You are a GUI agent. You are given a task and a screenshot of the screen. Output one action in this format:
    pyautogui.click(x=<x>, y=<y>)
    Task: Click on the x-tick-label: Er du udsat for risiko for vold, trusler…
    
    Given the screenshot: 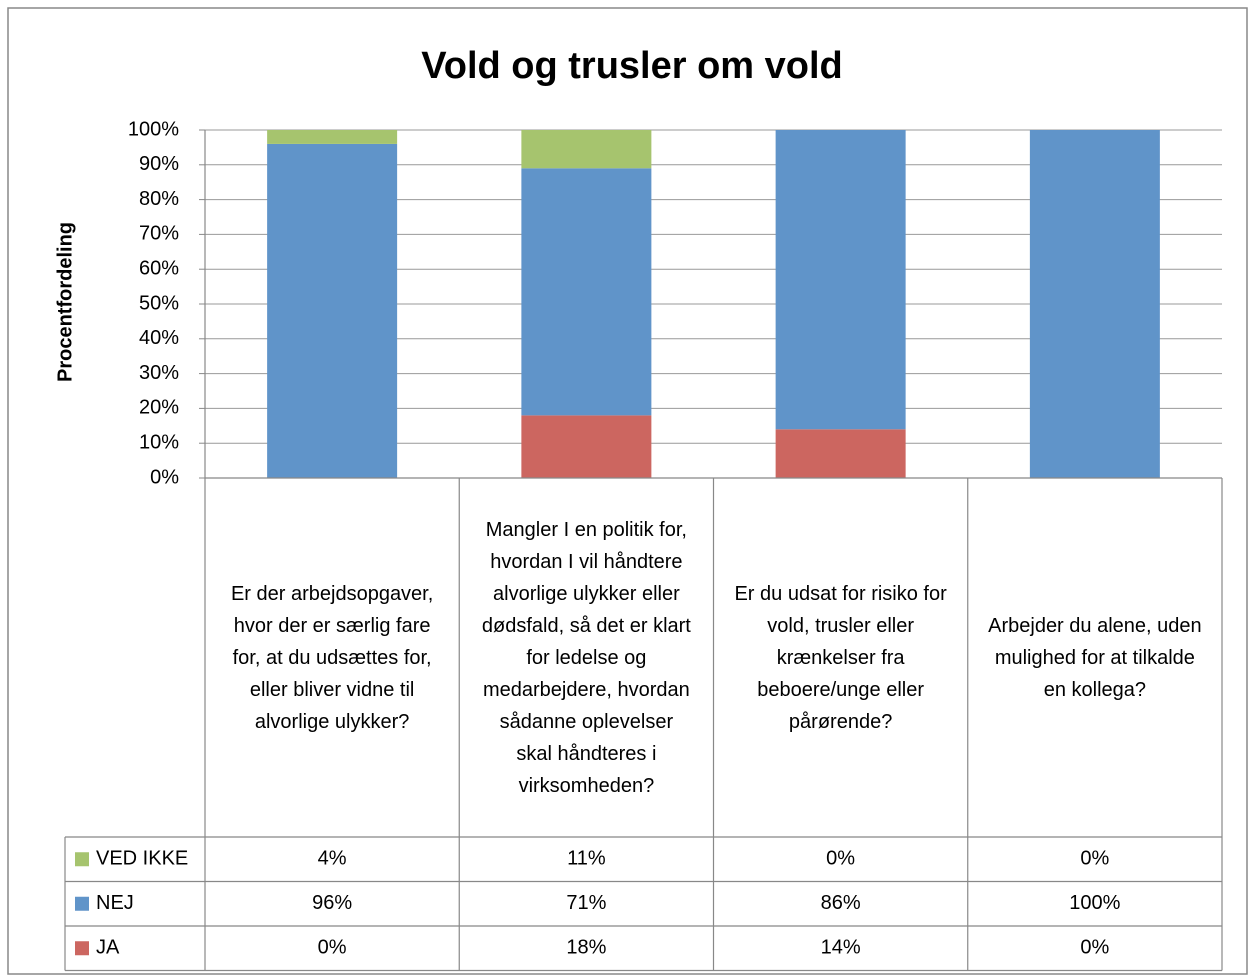 What is the action you would take?
    pyautogui.click(x=840, y=657)
    